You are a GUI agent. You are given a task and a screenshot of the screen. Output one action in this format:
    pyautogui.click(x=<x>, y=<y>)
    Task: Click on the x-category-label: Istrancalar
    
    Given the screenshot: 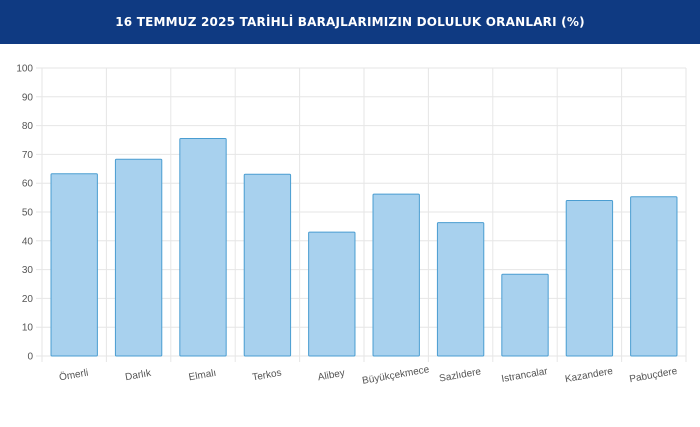 What is the action you would take?
    pyautogui.click(x=525, y=375)
    